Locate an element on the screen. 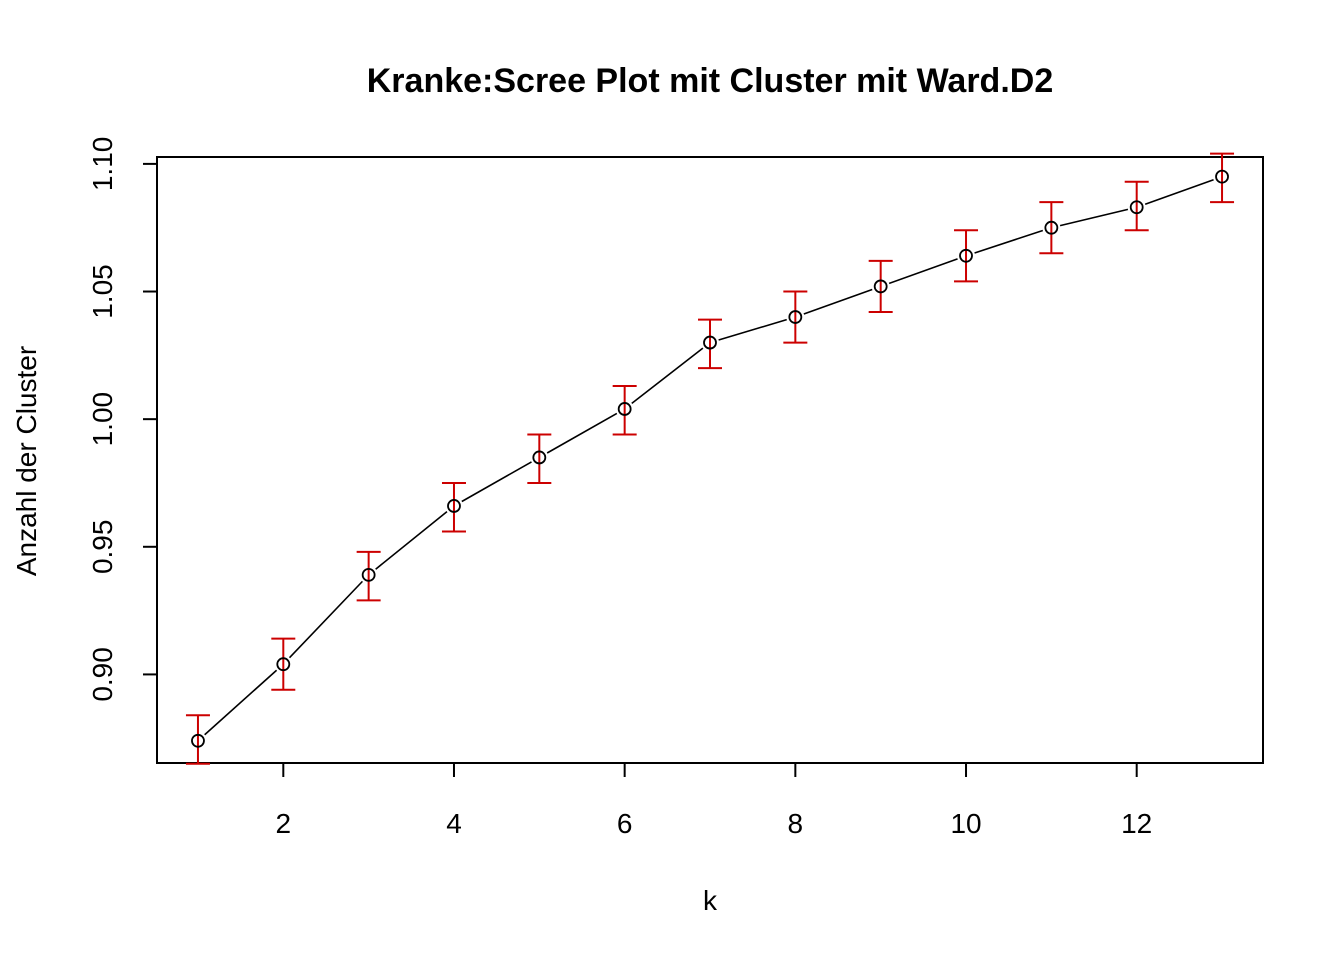  x-tick-label: 2 is located at coordinates (284, 823).